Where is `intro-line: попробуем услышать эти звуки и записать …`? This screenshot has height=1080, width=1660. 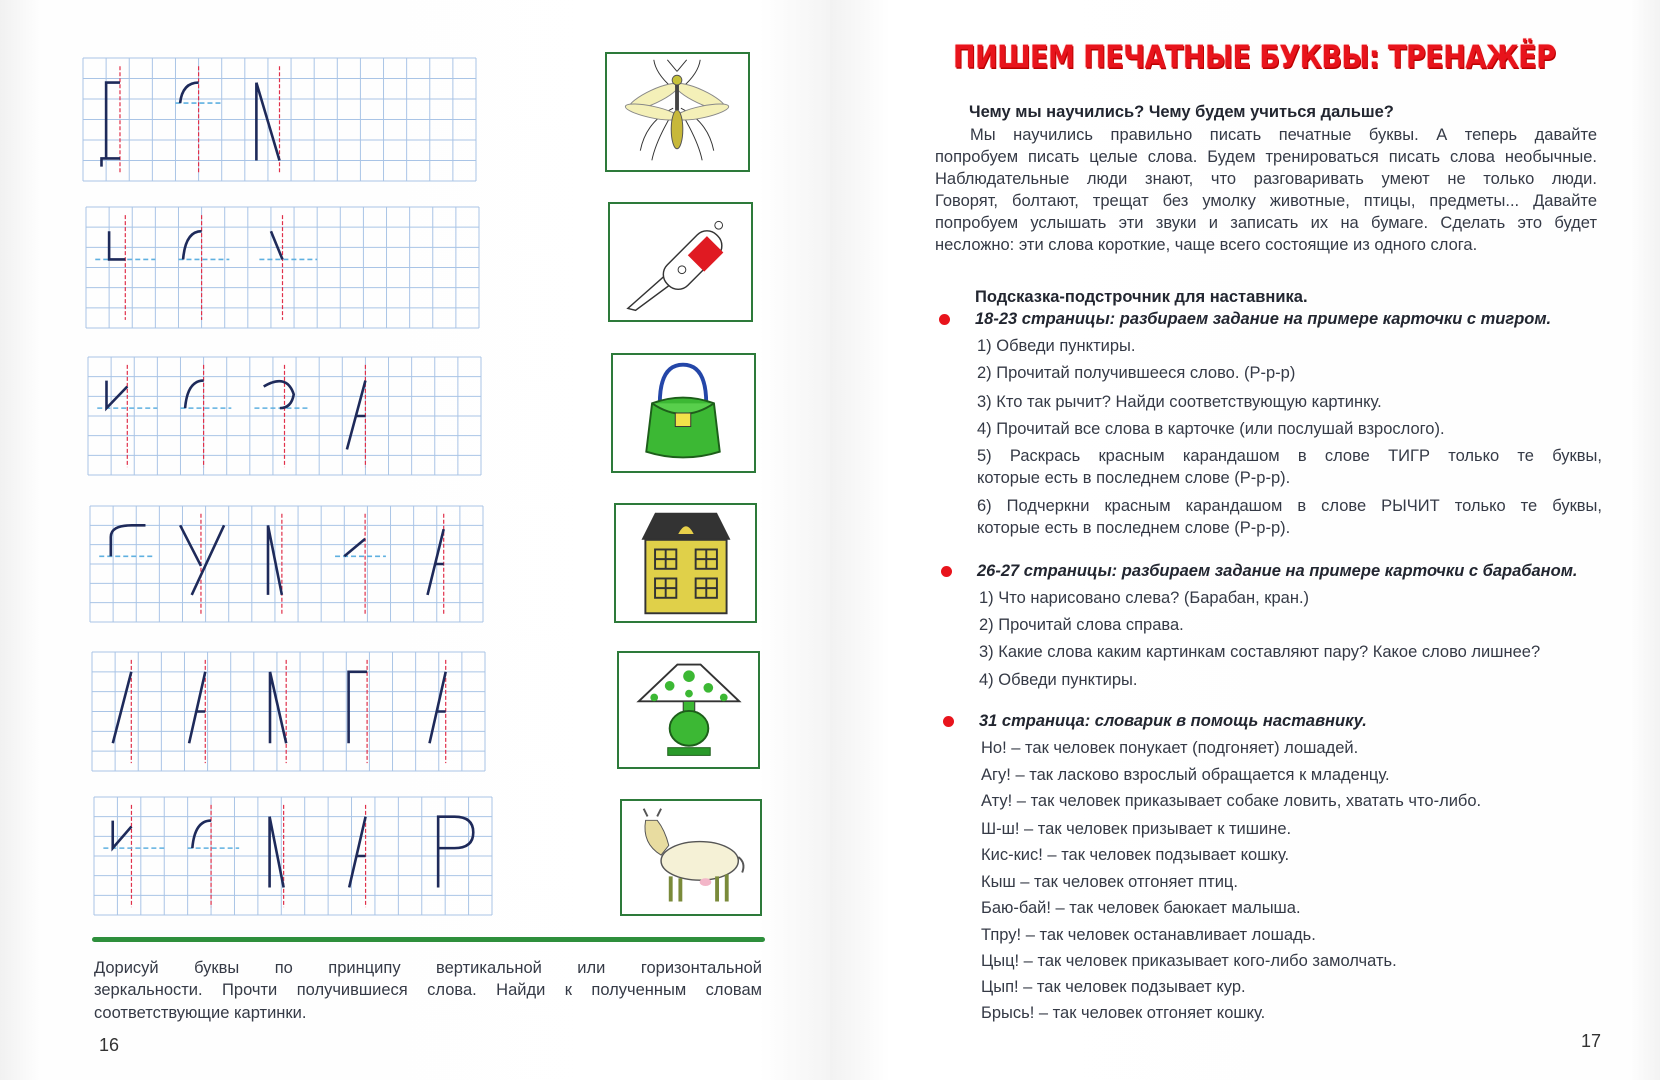 intro-line: попробуем услышать эти звуки и записать … is located at coordinates (1266, 223).